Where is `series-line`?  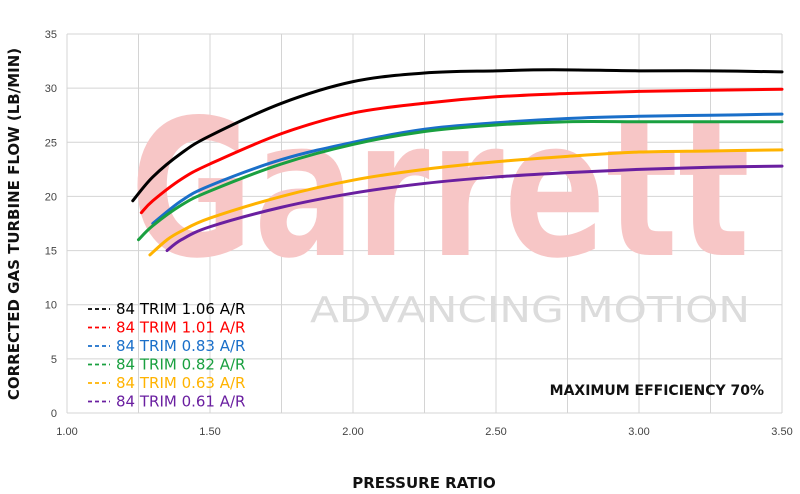 series-line is located at coordinates (474, 208).